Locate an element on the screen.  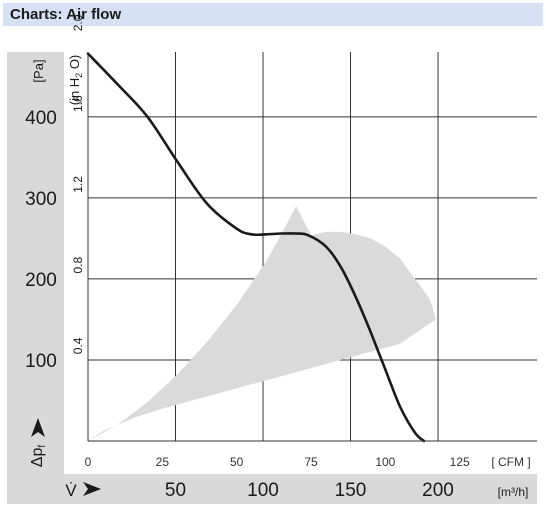
y-tick-label-pa-200: 200 is located at coordinates (41, 280).